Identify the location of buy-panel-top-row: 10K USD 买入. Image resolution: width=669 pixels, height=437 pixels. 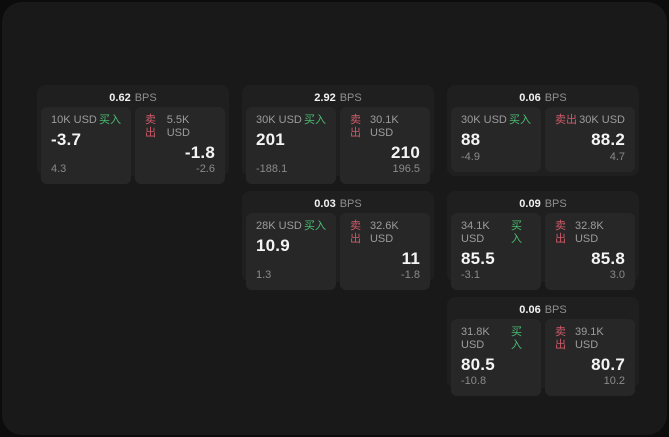
(86, 120).